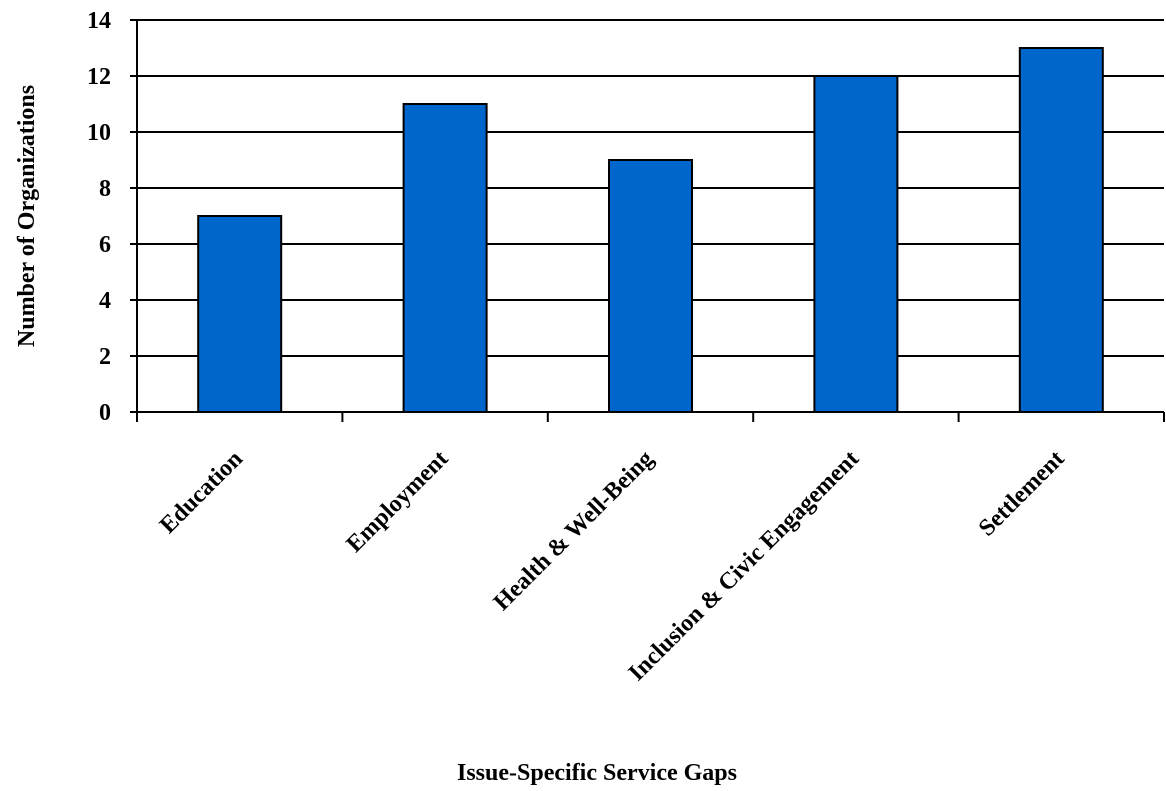 The width and height of the screenshot is (1166, 791). Describe the element at coordinates (105, 413) in the screenshot. I see `y-tick-label-0: 0` at that location.